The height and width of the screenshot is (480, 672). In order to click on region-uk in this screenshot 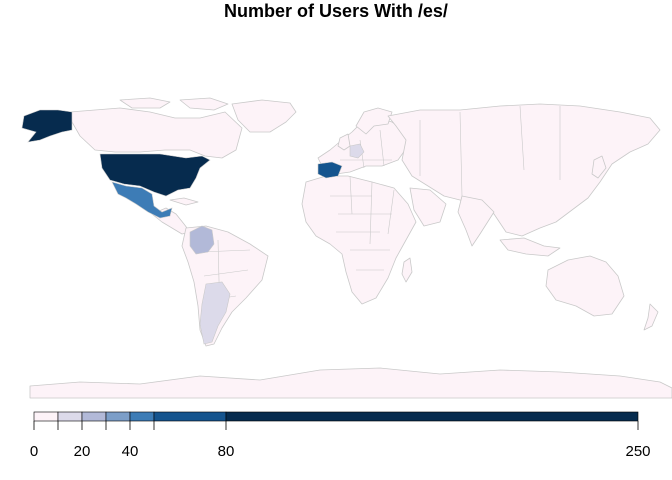, I will do `click(344, 142)`.